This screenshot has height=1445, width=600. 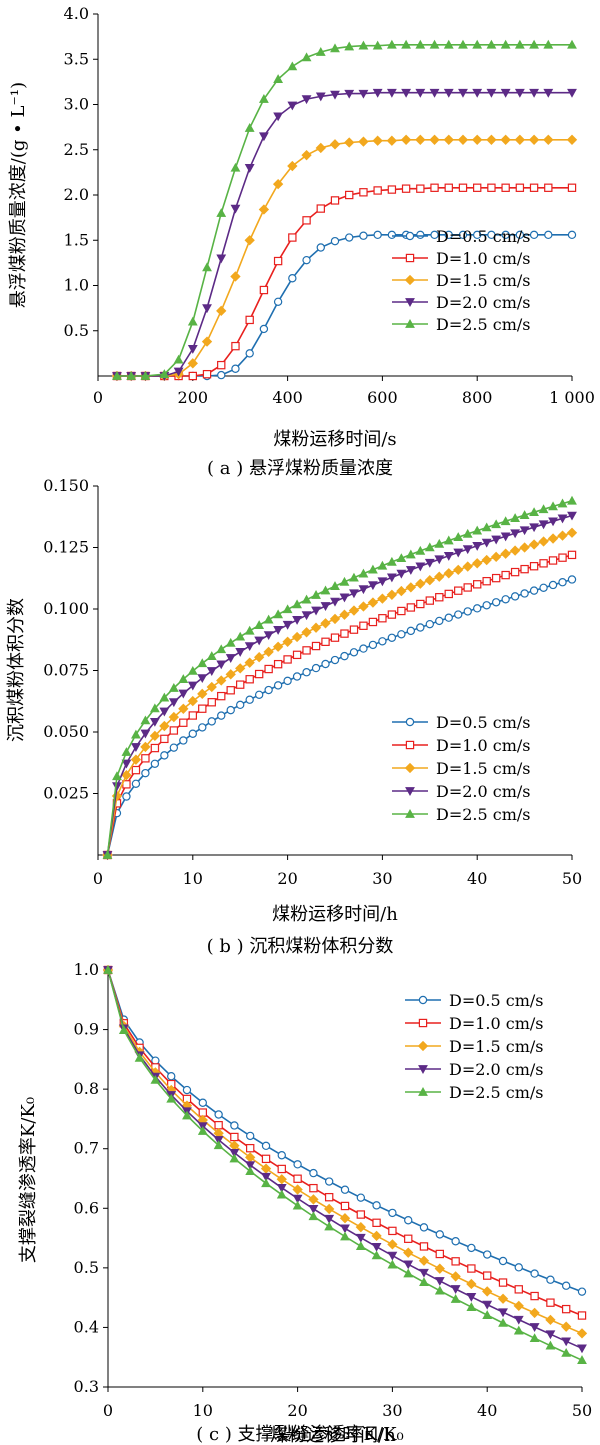 I want to click on legend-entry: D=2.0 cm/s, so click(x=474, y=1069).